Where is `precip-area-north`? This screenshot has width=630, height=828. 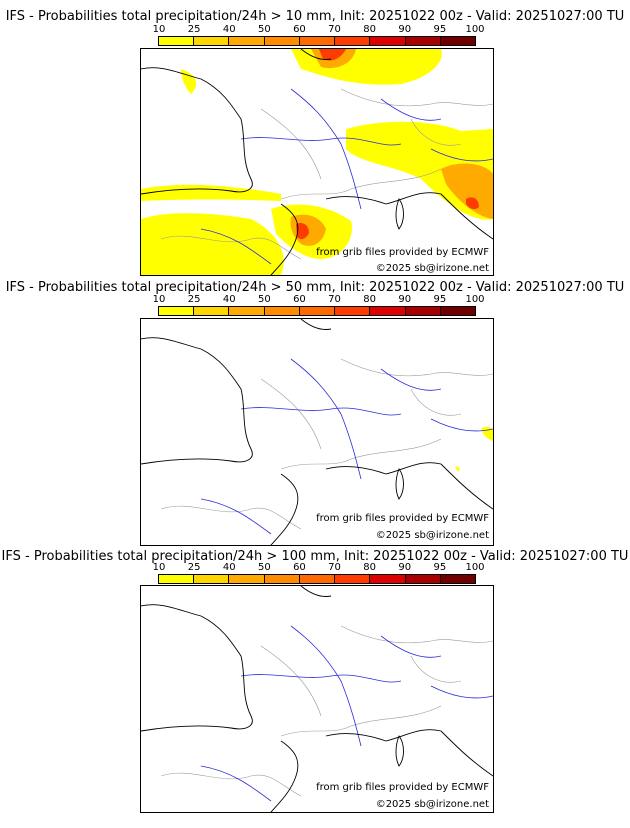 precip-area-north is located at coordinates (366, 67).